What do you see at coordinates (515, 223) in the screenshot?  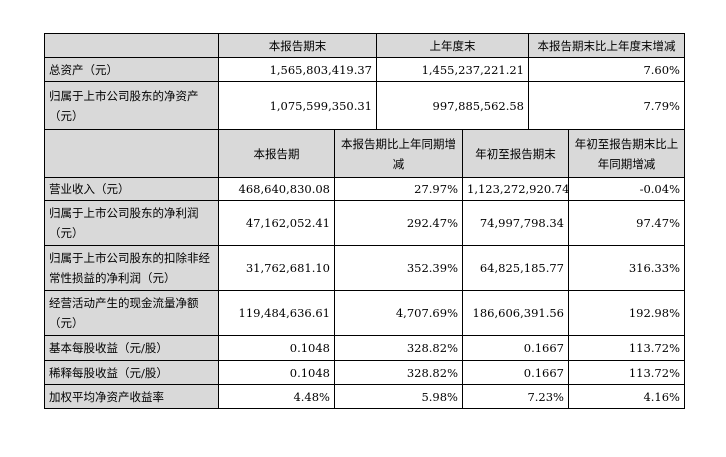 I see `cell-value: 74,997,798.34` at bounding box center [515, 223].